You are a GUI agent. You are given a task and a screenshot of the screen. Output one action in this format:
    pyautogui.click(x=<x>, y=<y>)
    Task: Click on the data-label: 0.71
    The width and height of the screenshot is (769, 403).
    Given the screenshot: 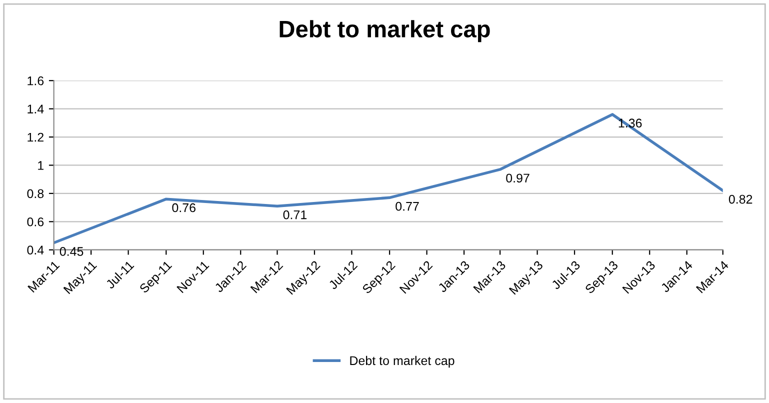 What is the action you would take?
    pyautogui.click(x=295, y=215)
    